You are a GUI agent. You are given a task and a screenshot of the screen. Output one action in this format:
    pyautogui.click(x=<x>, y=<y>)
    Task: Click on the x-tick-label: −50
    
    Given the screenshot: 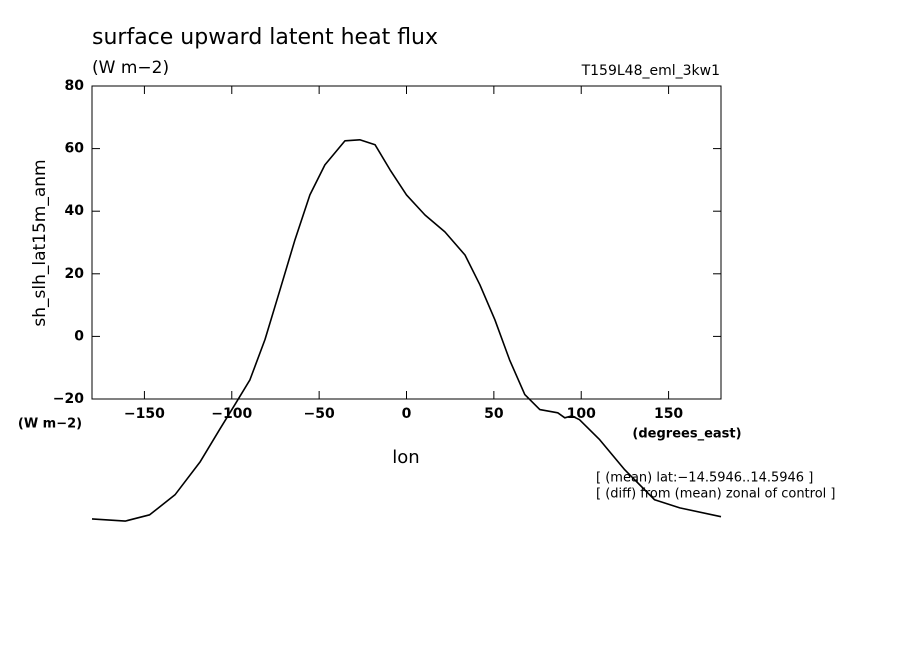 What is the action you would take?
    pyautogui.click(x=319, y=414)
    